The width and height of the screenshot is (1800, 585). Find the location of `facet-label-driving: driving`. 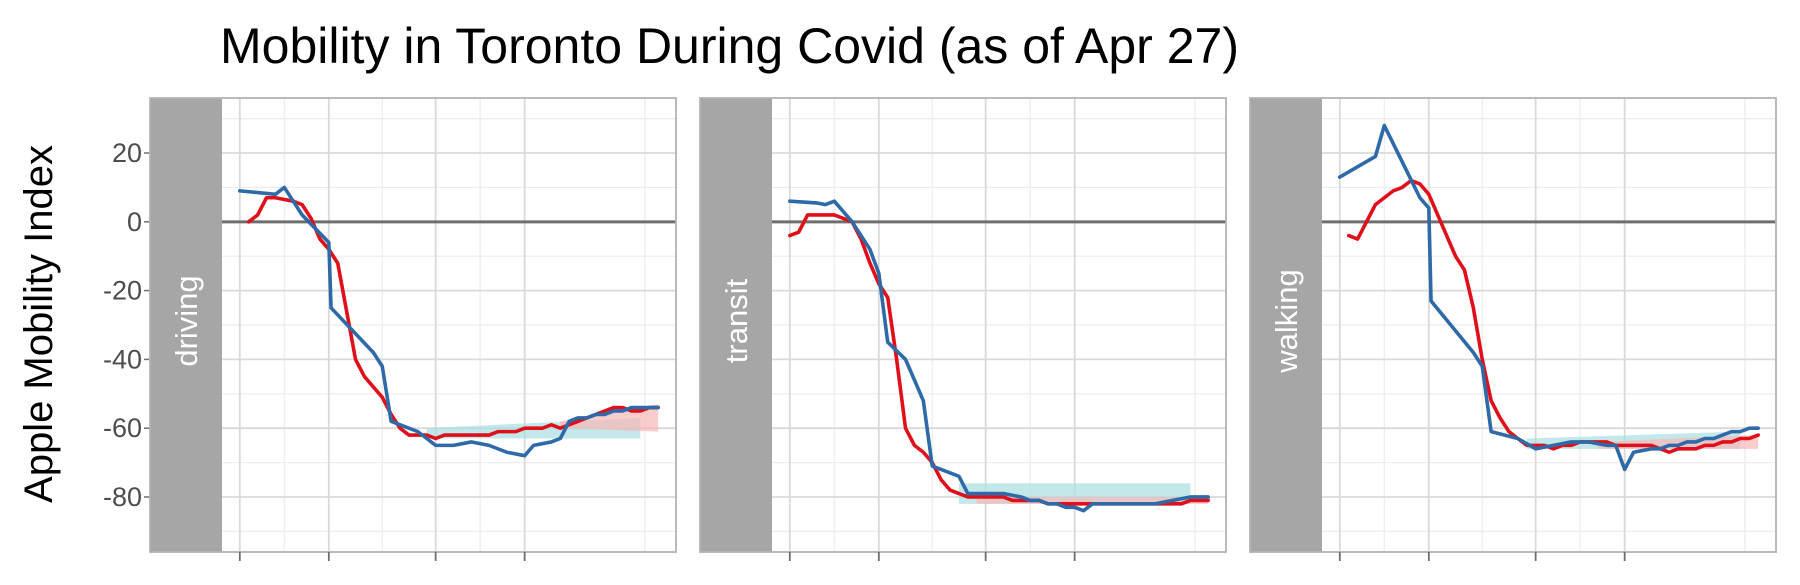

facet-label-driving: driving is located at coordinates (186, 320).